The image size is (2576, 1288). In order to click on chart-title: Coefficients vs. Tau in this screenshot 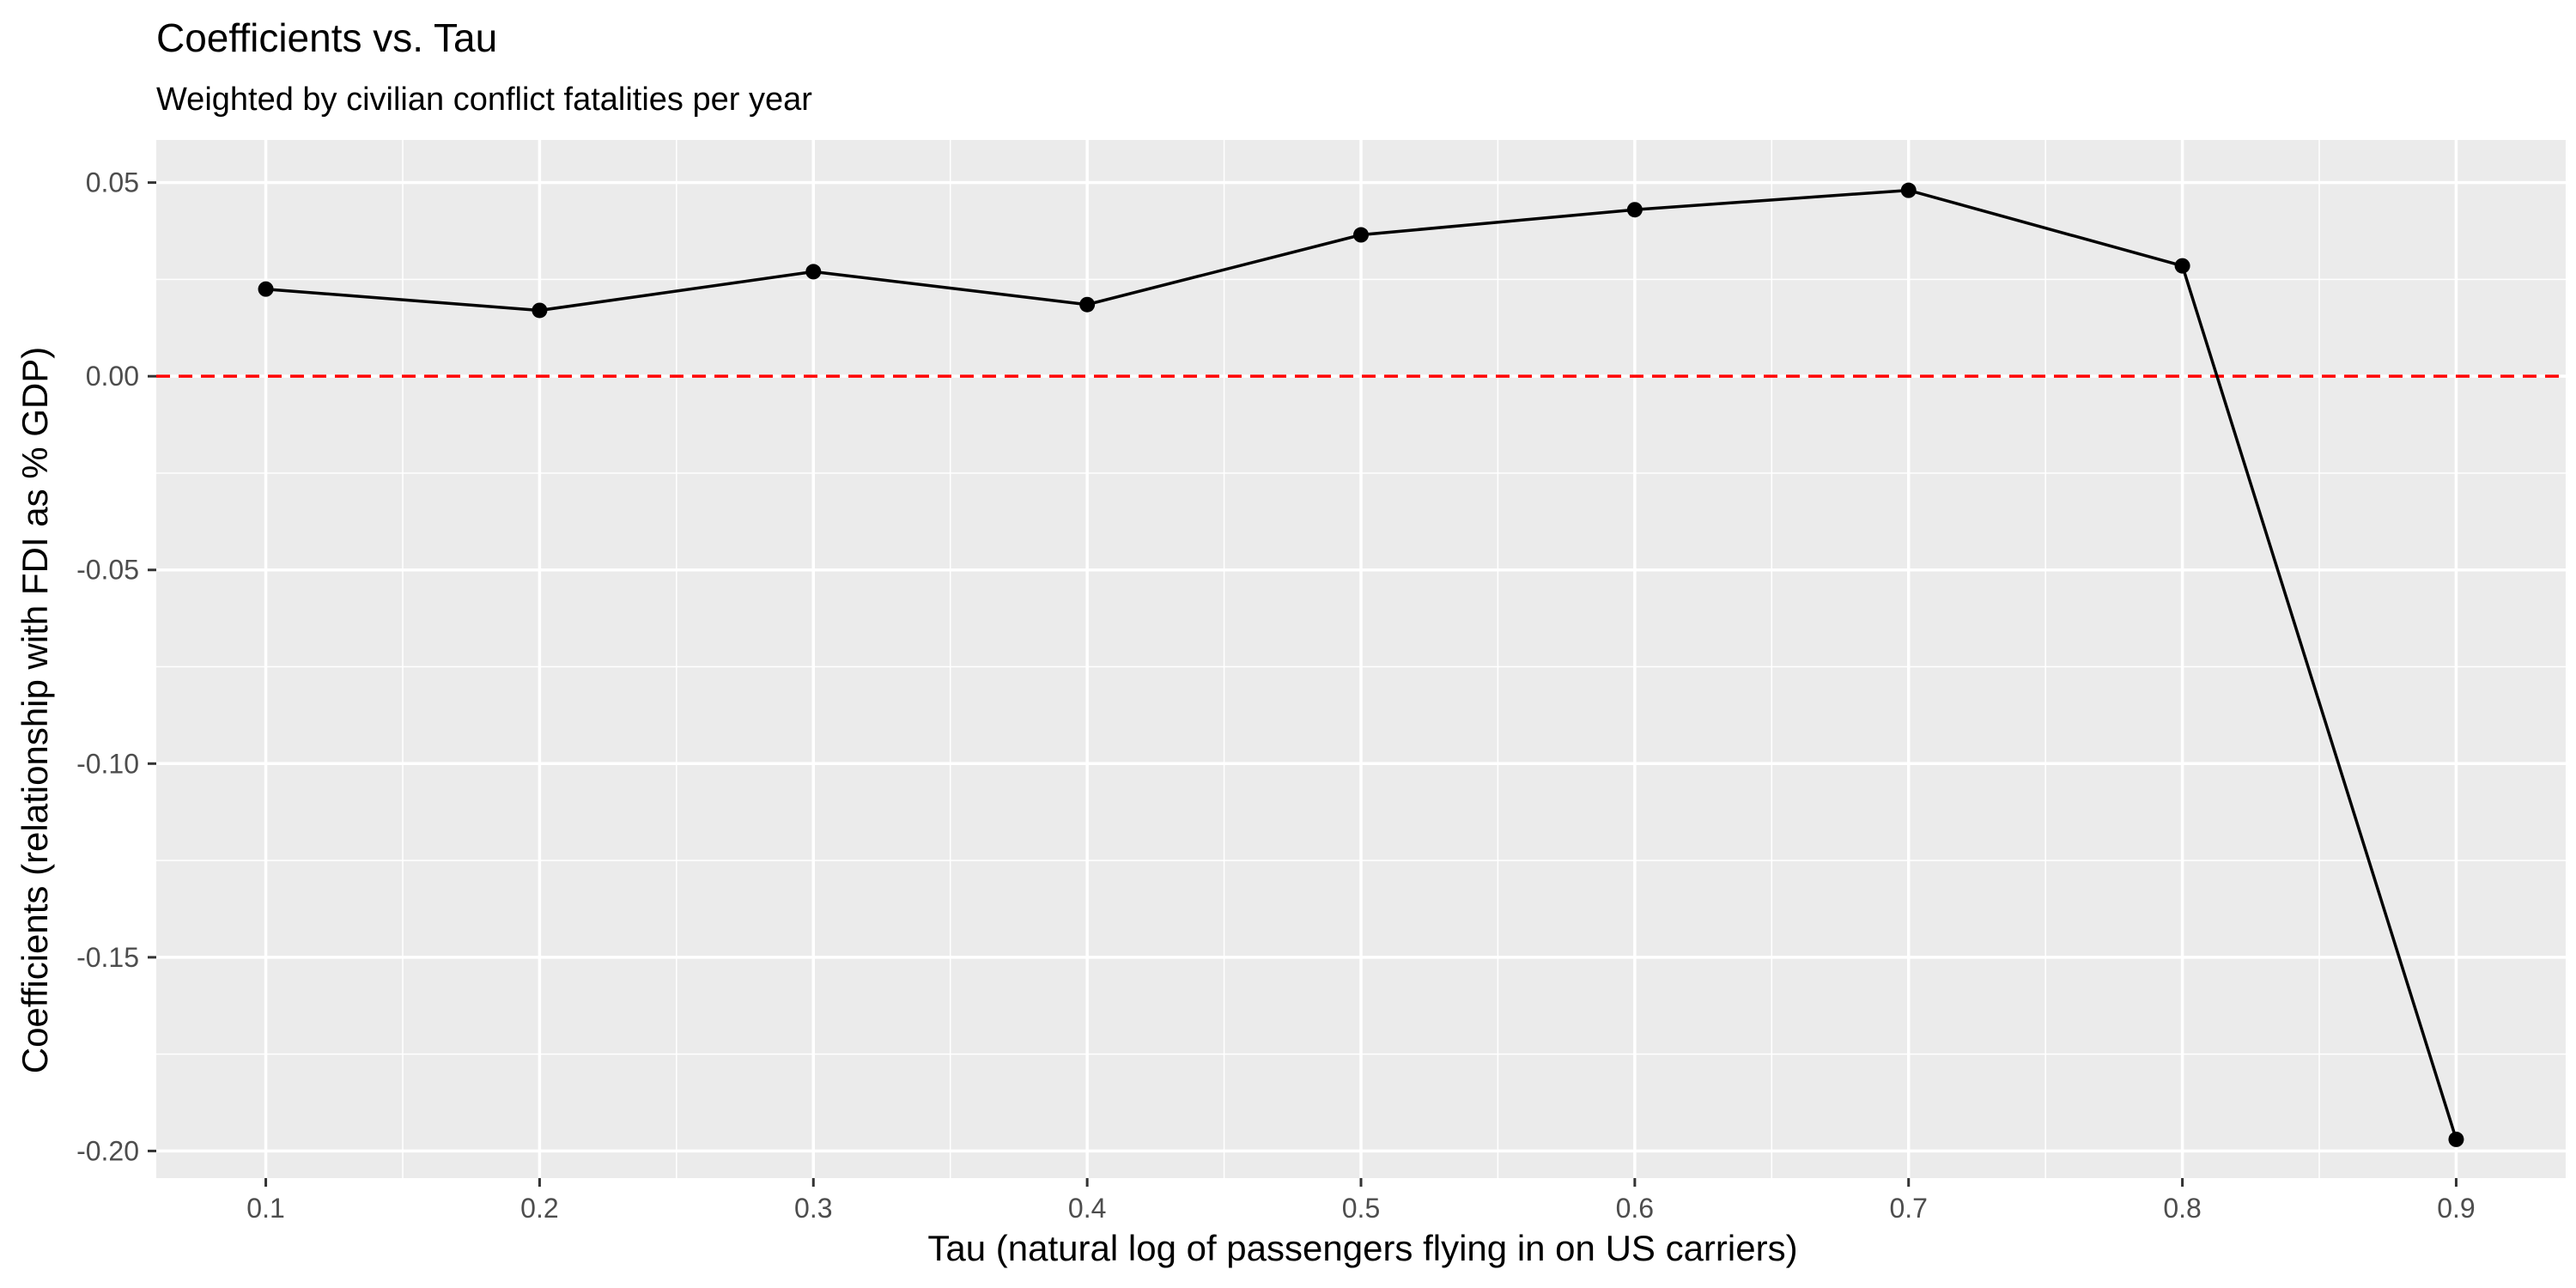, I will do `click(326, 37)`.